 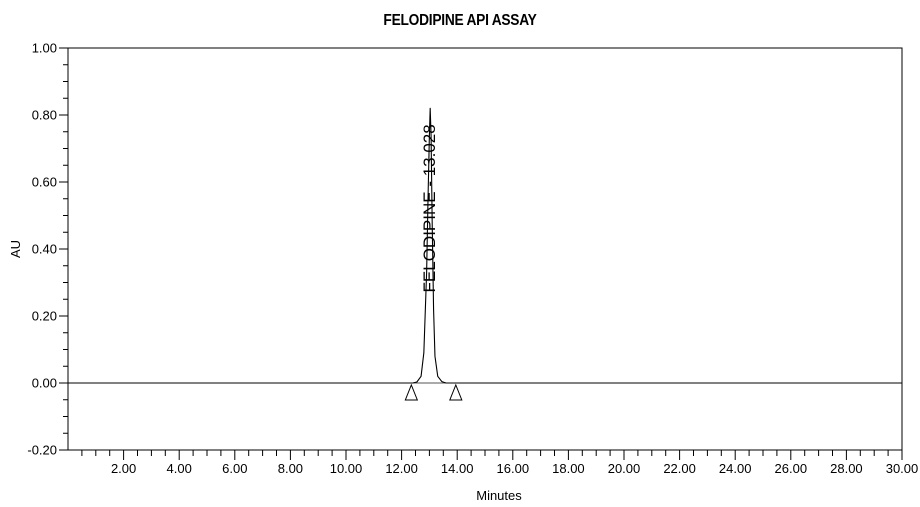 I want to click on x-tick-label: 2.00, so click(x=123, y=468).